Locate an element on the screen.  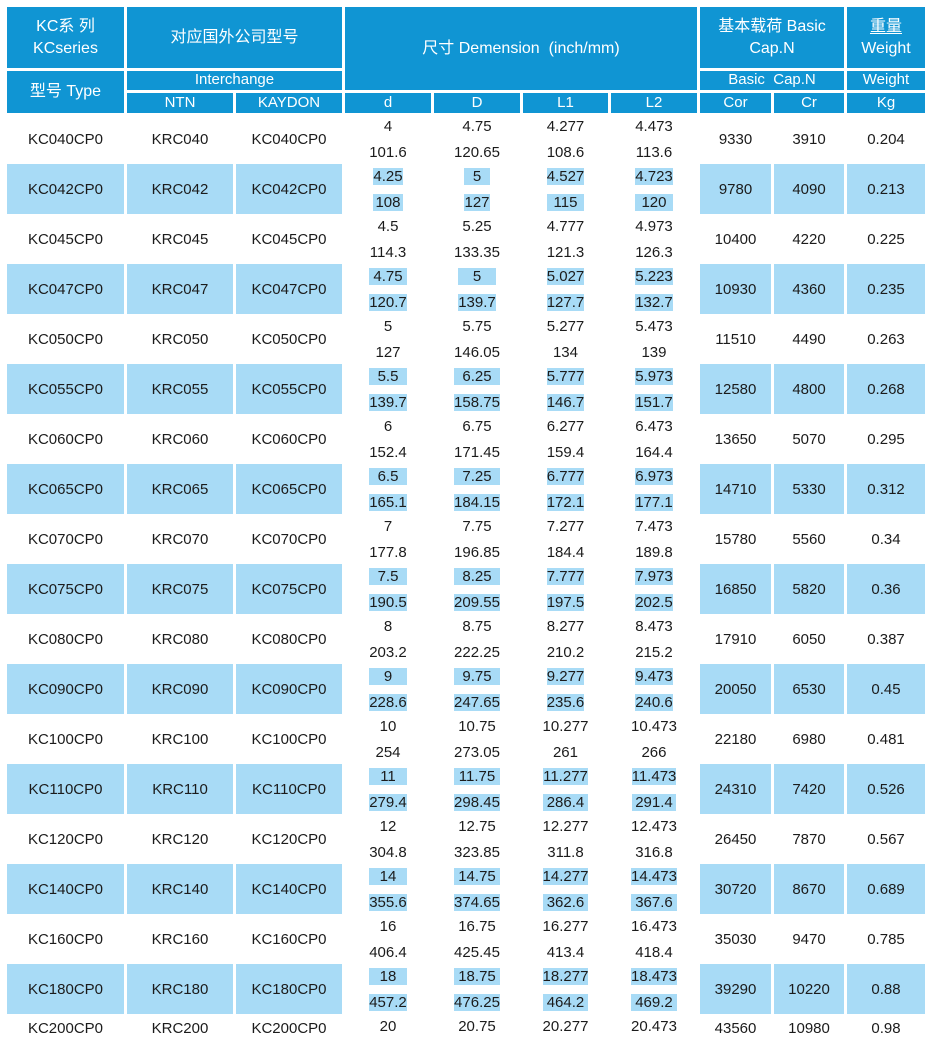
cell-L1: 7.777 197.5 is located at coordinates (565, 589).